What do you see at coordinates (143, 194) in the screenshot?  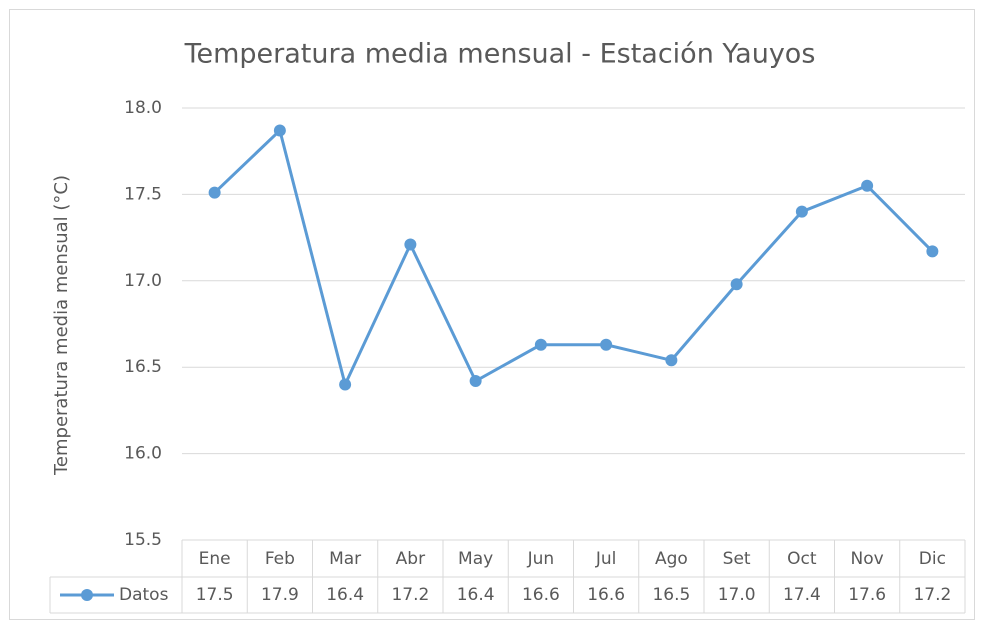 I see `y-tick-label: 17.5` at bounding box center [143, 194].